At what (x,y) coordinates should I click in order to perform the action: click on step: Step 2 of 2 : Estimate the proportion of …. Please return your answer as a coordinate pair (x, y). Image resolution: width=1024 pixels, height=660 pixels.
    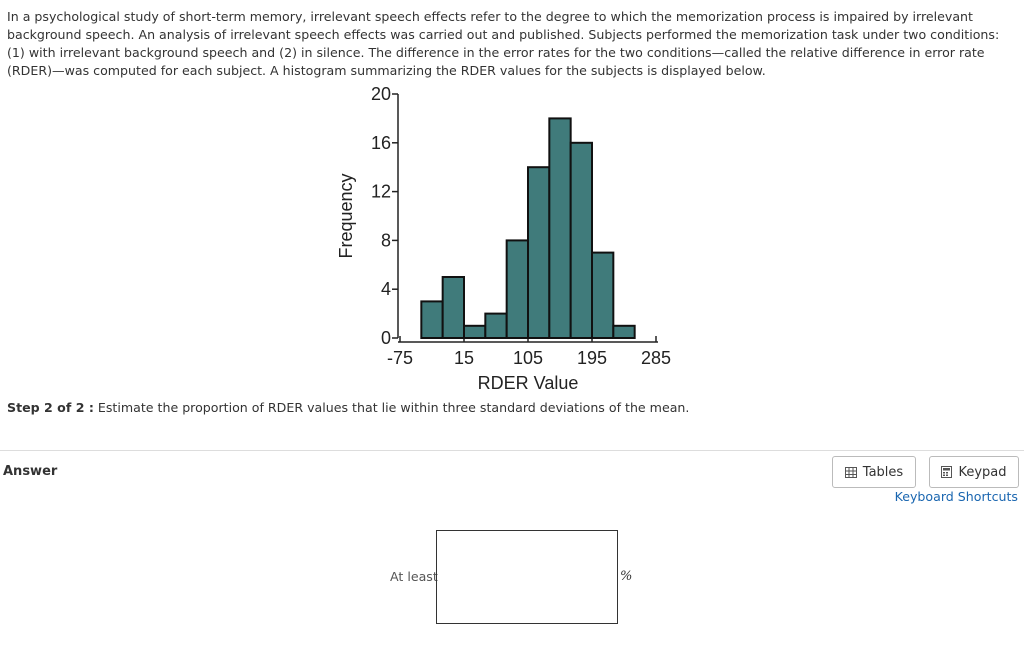
    Looking at the image, I should click on (348, 407).